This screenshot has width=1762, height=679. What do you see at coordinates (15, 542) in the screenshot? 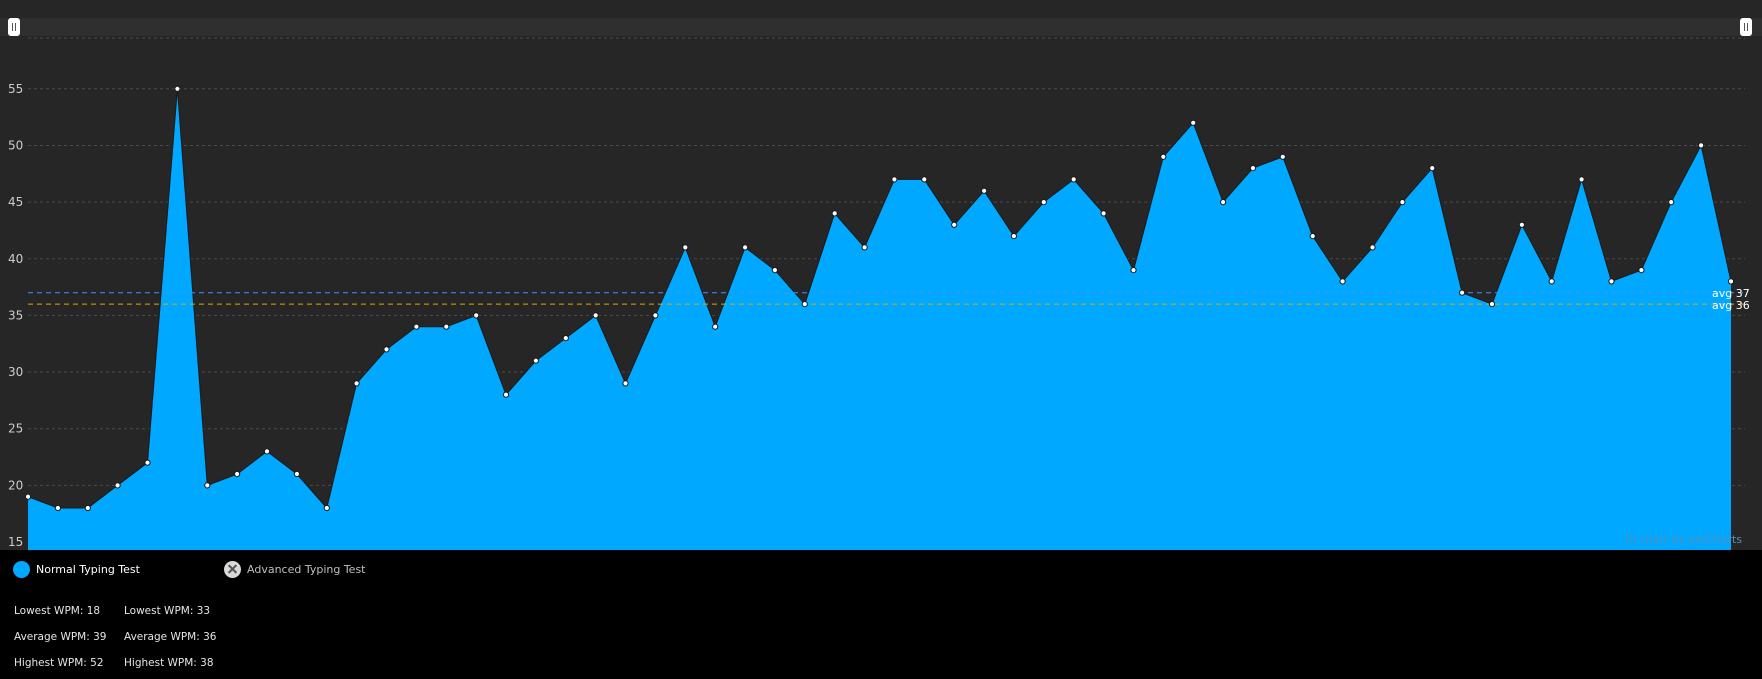
I see `y-tick-label: 15` at bounding box center [15, 542].